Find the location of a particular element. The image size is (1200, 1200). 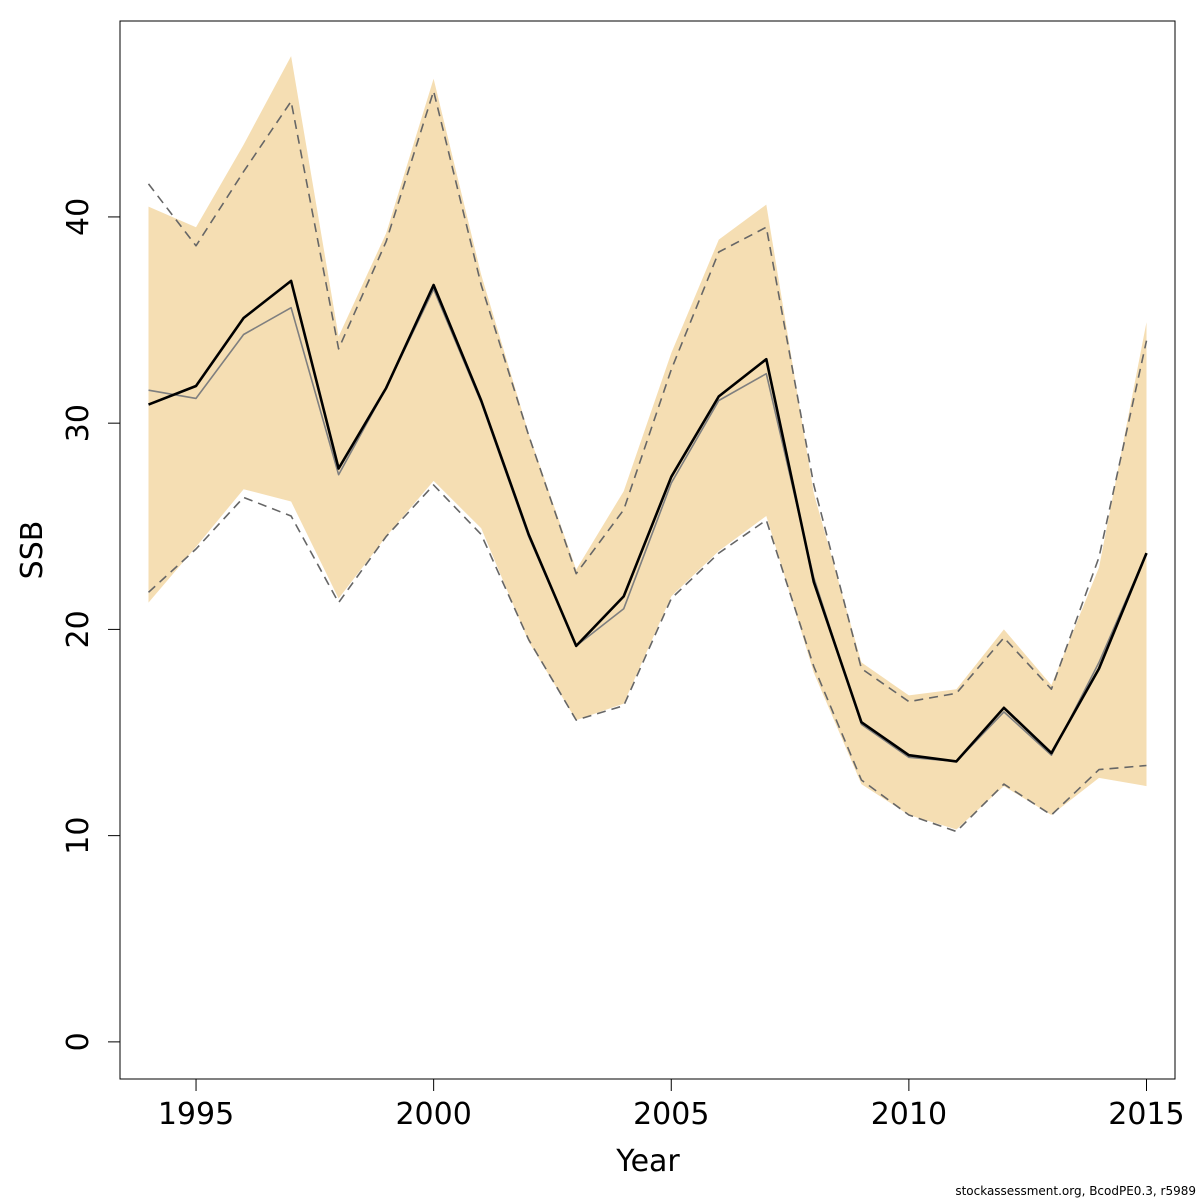

y-tick-label: 10 is located at coordinates (78, 836).